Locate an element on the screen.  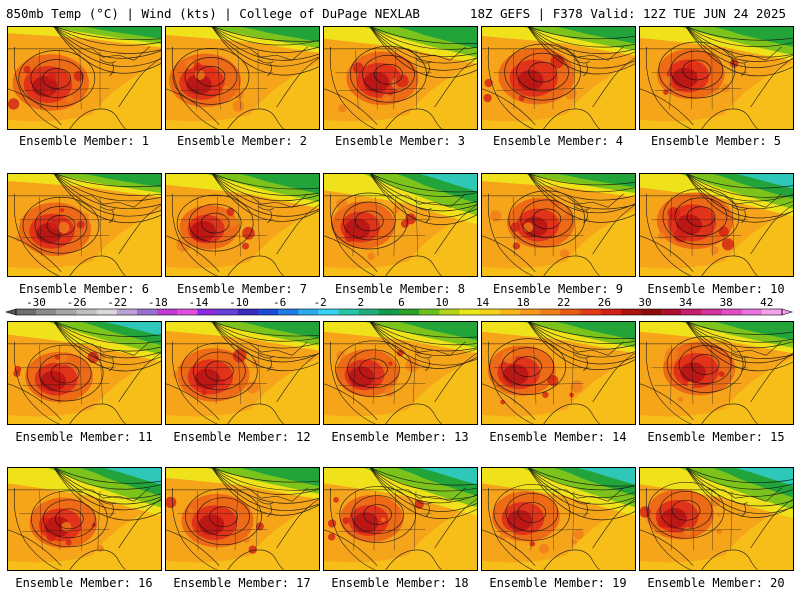
panel-label: Ensemble Member: 15 is located at coordinates (716, 437).